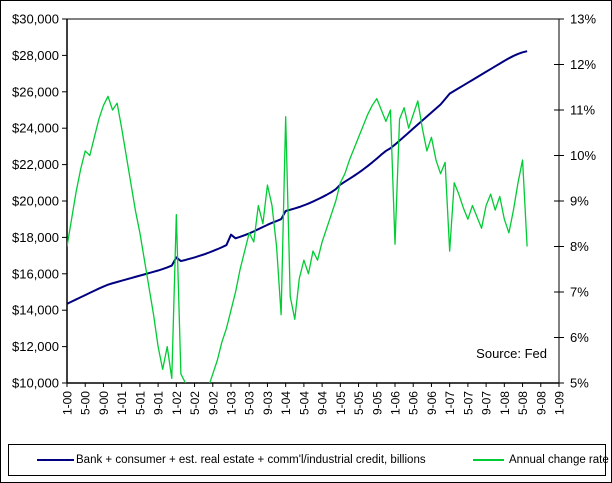  I want to click on x-axis-tick-label: 1-08, so click(505, 403).